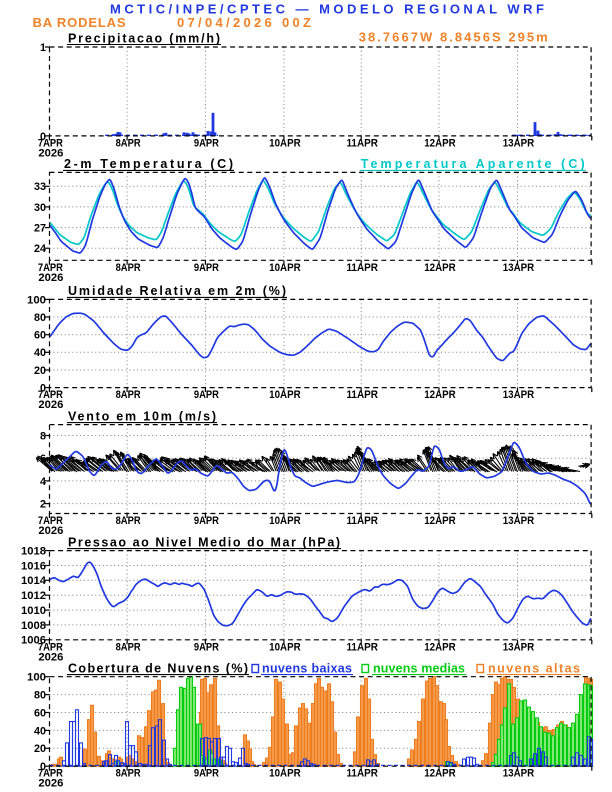  I want to click on svg-text: nuvens altas, so click(534, 668).